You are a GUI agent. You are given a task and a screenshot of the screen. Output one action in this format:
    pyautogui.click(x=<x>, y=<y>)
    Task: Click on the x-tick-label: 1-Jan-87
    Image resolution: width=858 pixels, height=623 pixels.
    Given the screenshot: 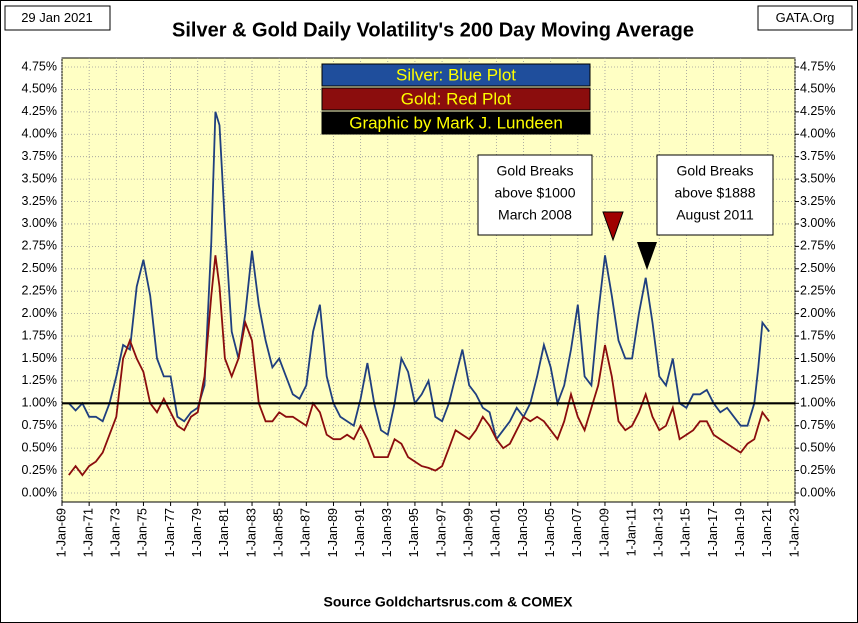 What is the action you would take?
    pyautogui.click(x=306, y=532)
    